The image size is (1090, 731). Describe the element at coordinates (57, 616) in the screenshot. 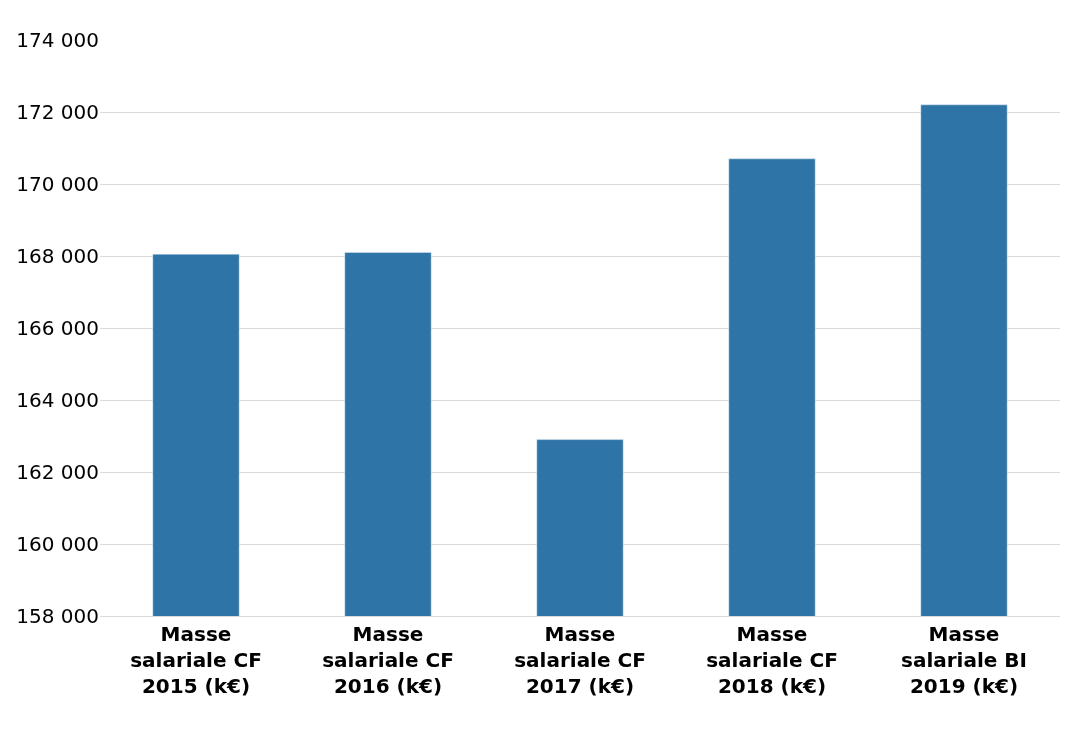

I see `y-tick-label: 158 000` at that location.